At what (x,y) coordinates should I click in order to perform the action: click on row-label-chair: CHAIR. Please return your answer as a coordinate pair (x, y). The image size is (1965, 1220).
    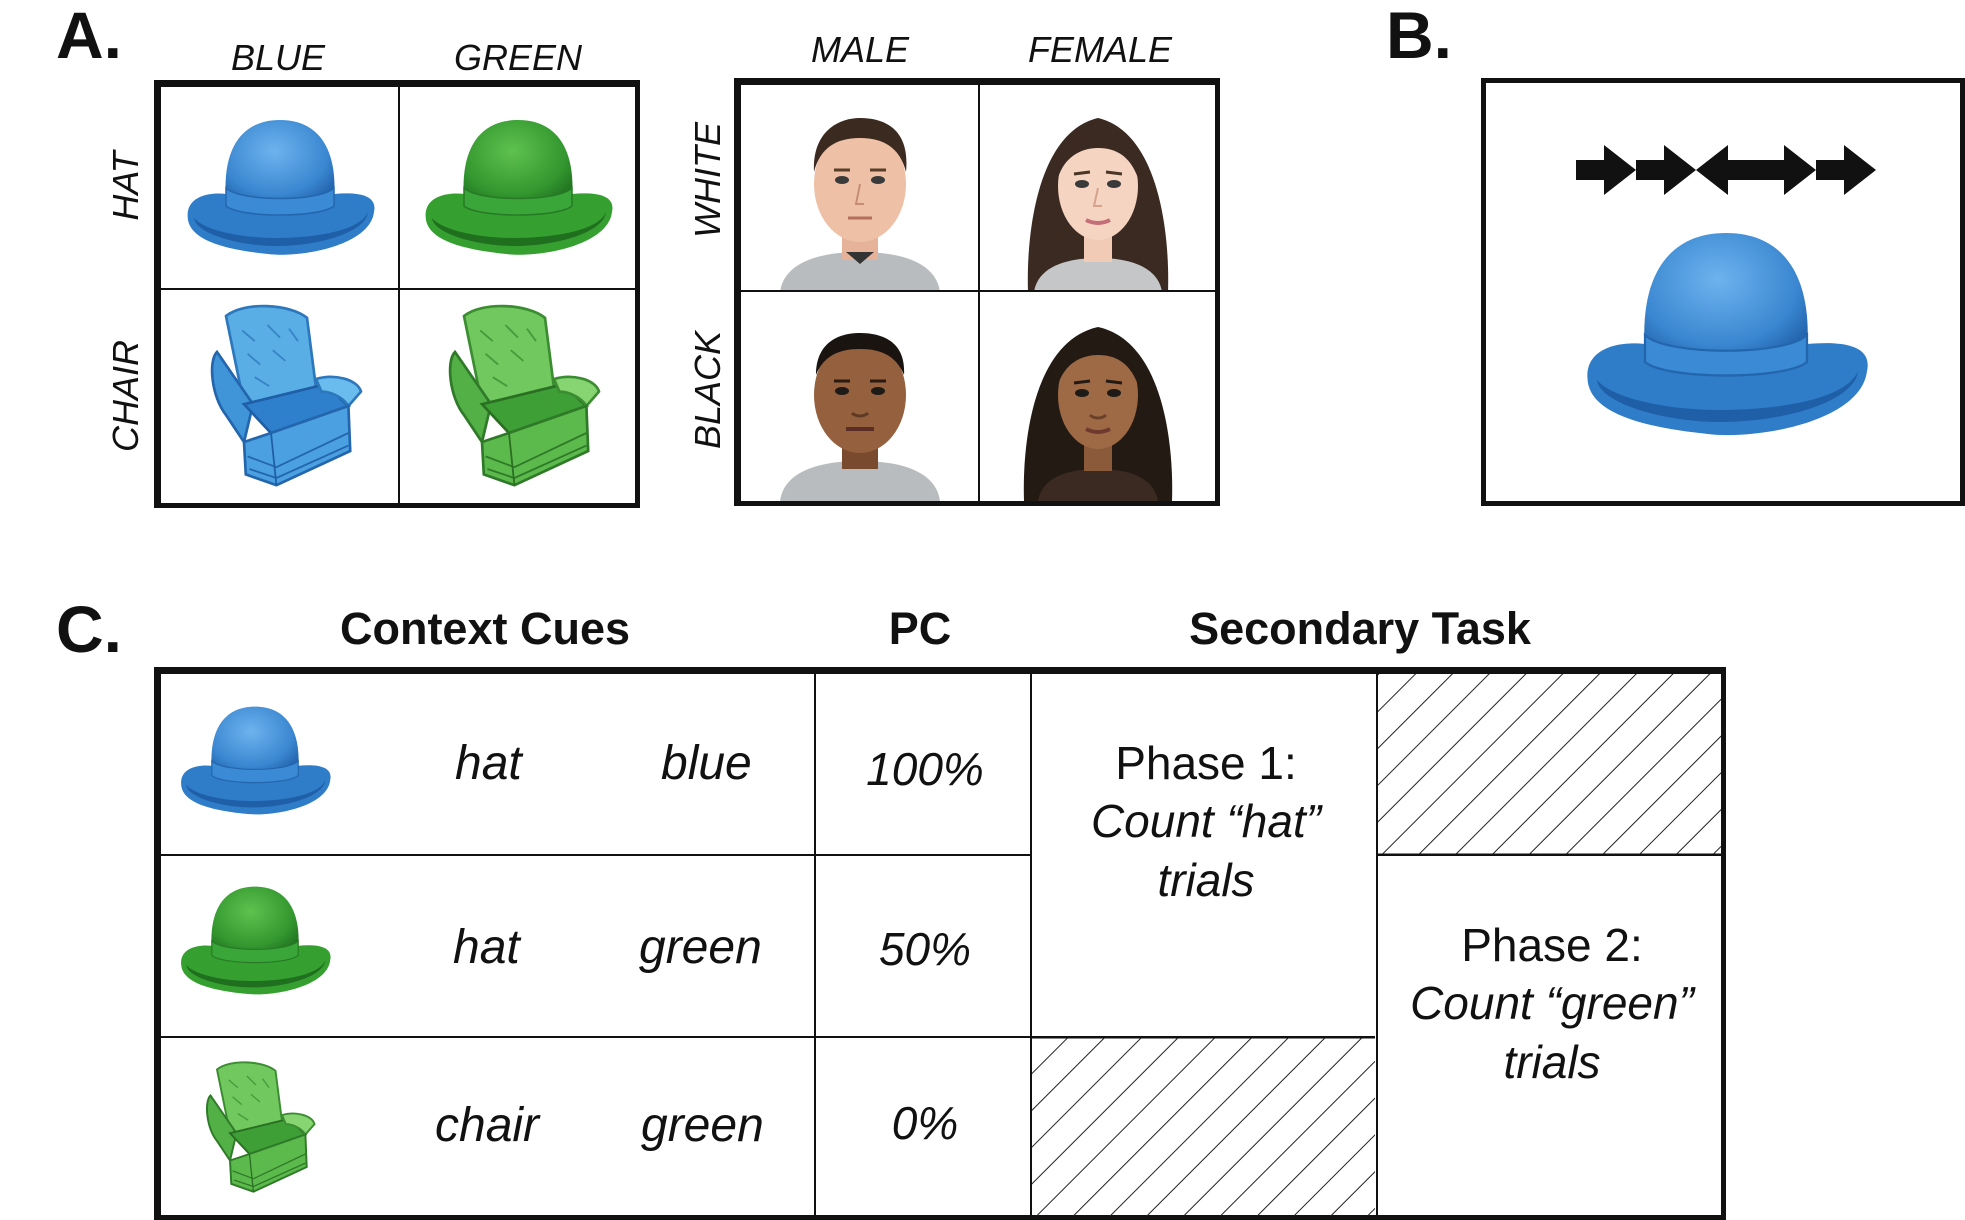
    Looking at the image, I should click on (125, 396).